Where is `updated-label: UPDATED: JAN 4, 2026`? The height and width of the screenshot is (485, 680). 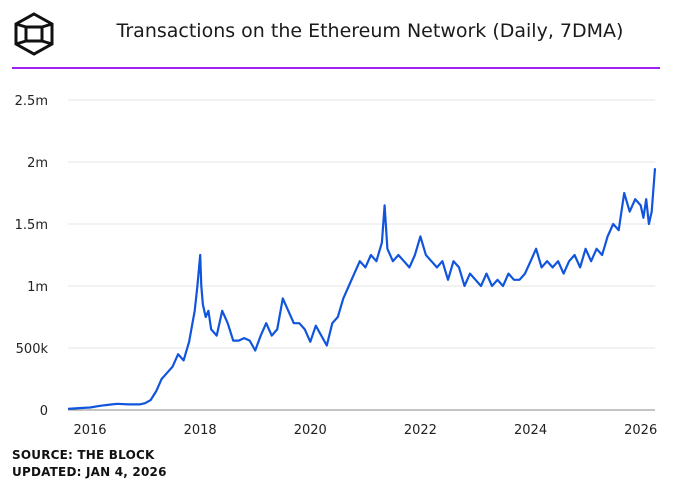
updated-label: UPDATED: JAN 4, 2026 is located at coordinates (89, 472).